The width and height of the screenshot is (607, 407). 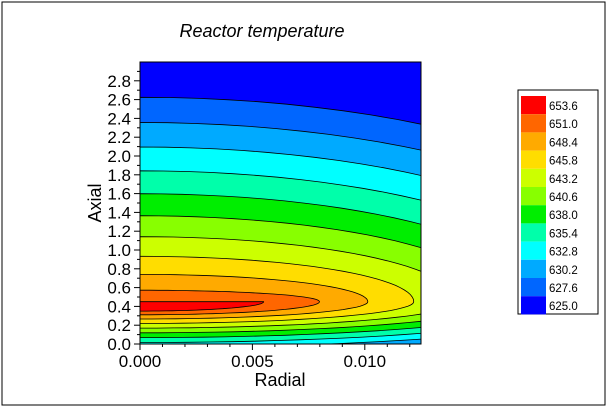 What do you see at coordinates (202, 306) in the screenshot?
I see `contour-band-653.6` at bounding box center [202, 306].